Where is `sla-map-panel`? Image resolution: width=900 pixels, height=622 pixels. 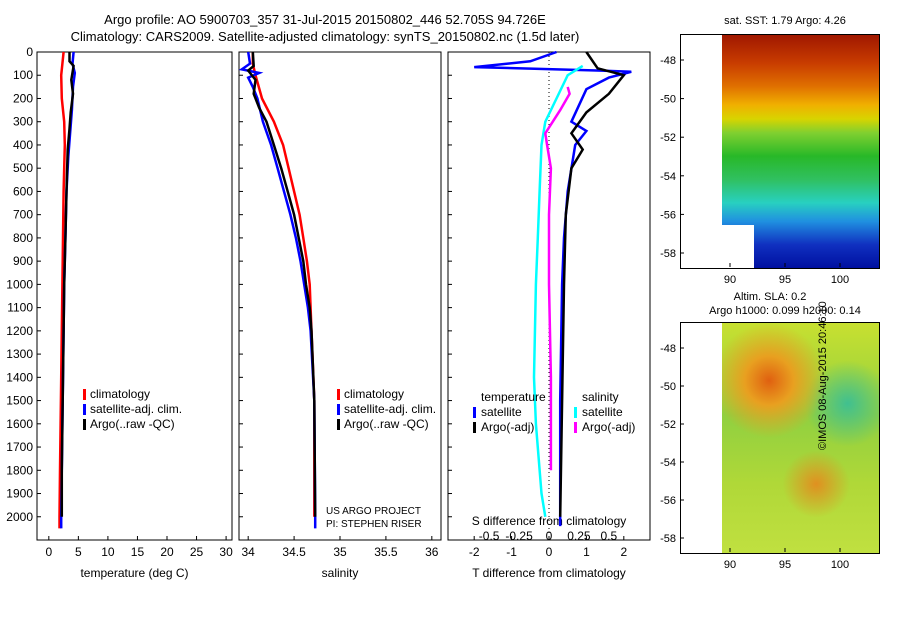
sla-map-panel is located at coordinates (780, 438).